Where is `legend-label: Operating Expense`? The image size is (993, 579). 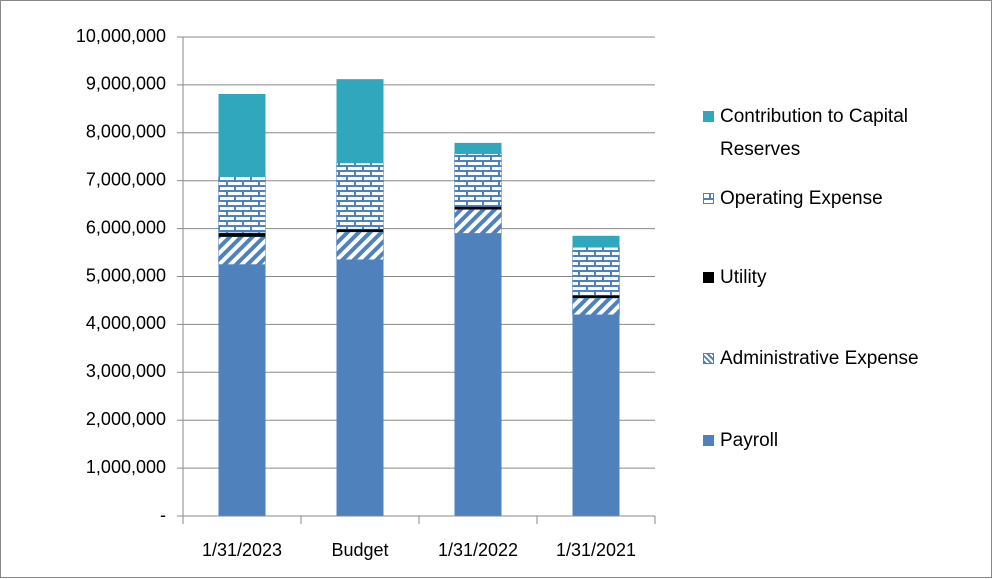
legend-label: Operating Expense is located at coordinates (801, 198).